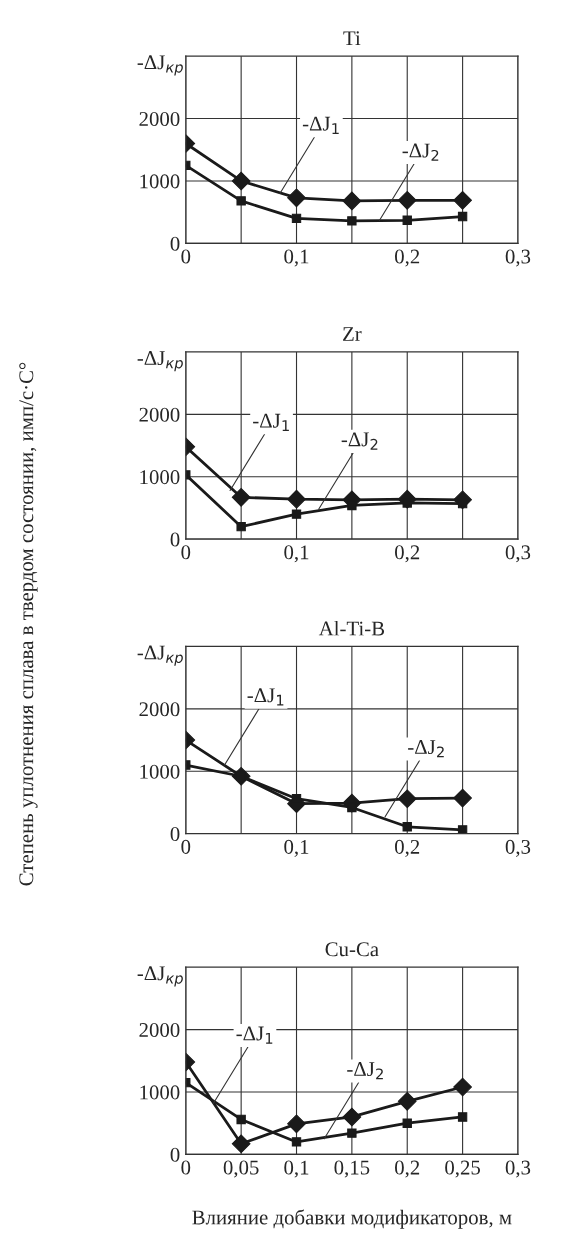  Describe the element at coordinates (352, 334) in the screenshot. I see `chart-title: Zr` at that location.